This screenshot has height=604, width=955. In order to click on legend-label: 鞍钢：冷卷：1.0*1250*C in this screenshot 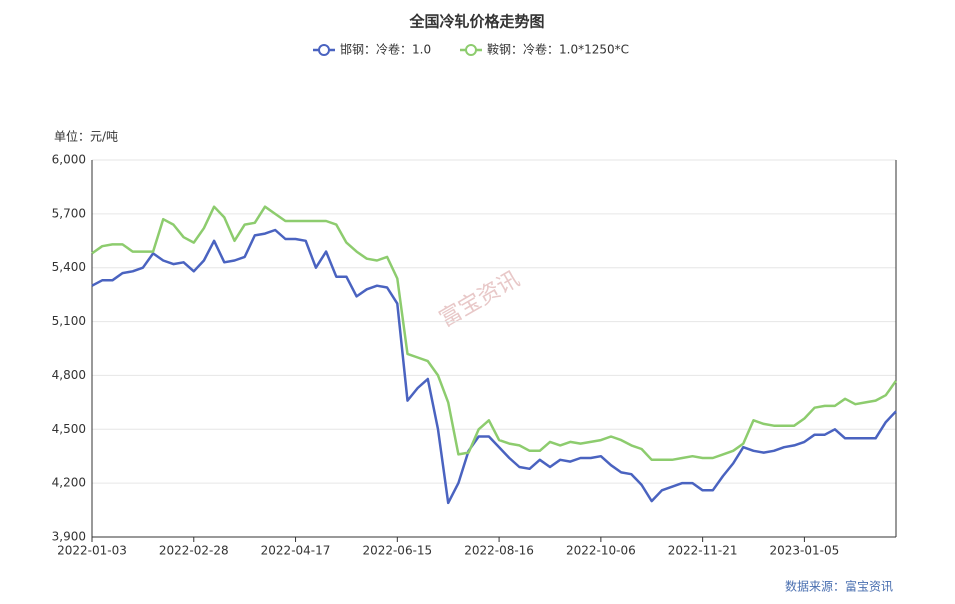, I will do `click(558, 49)`.